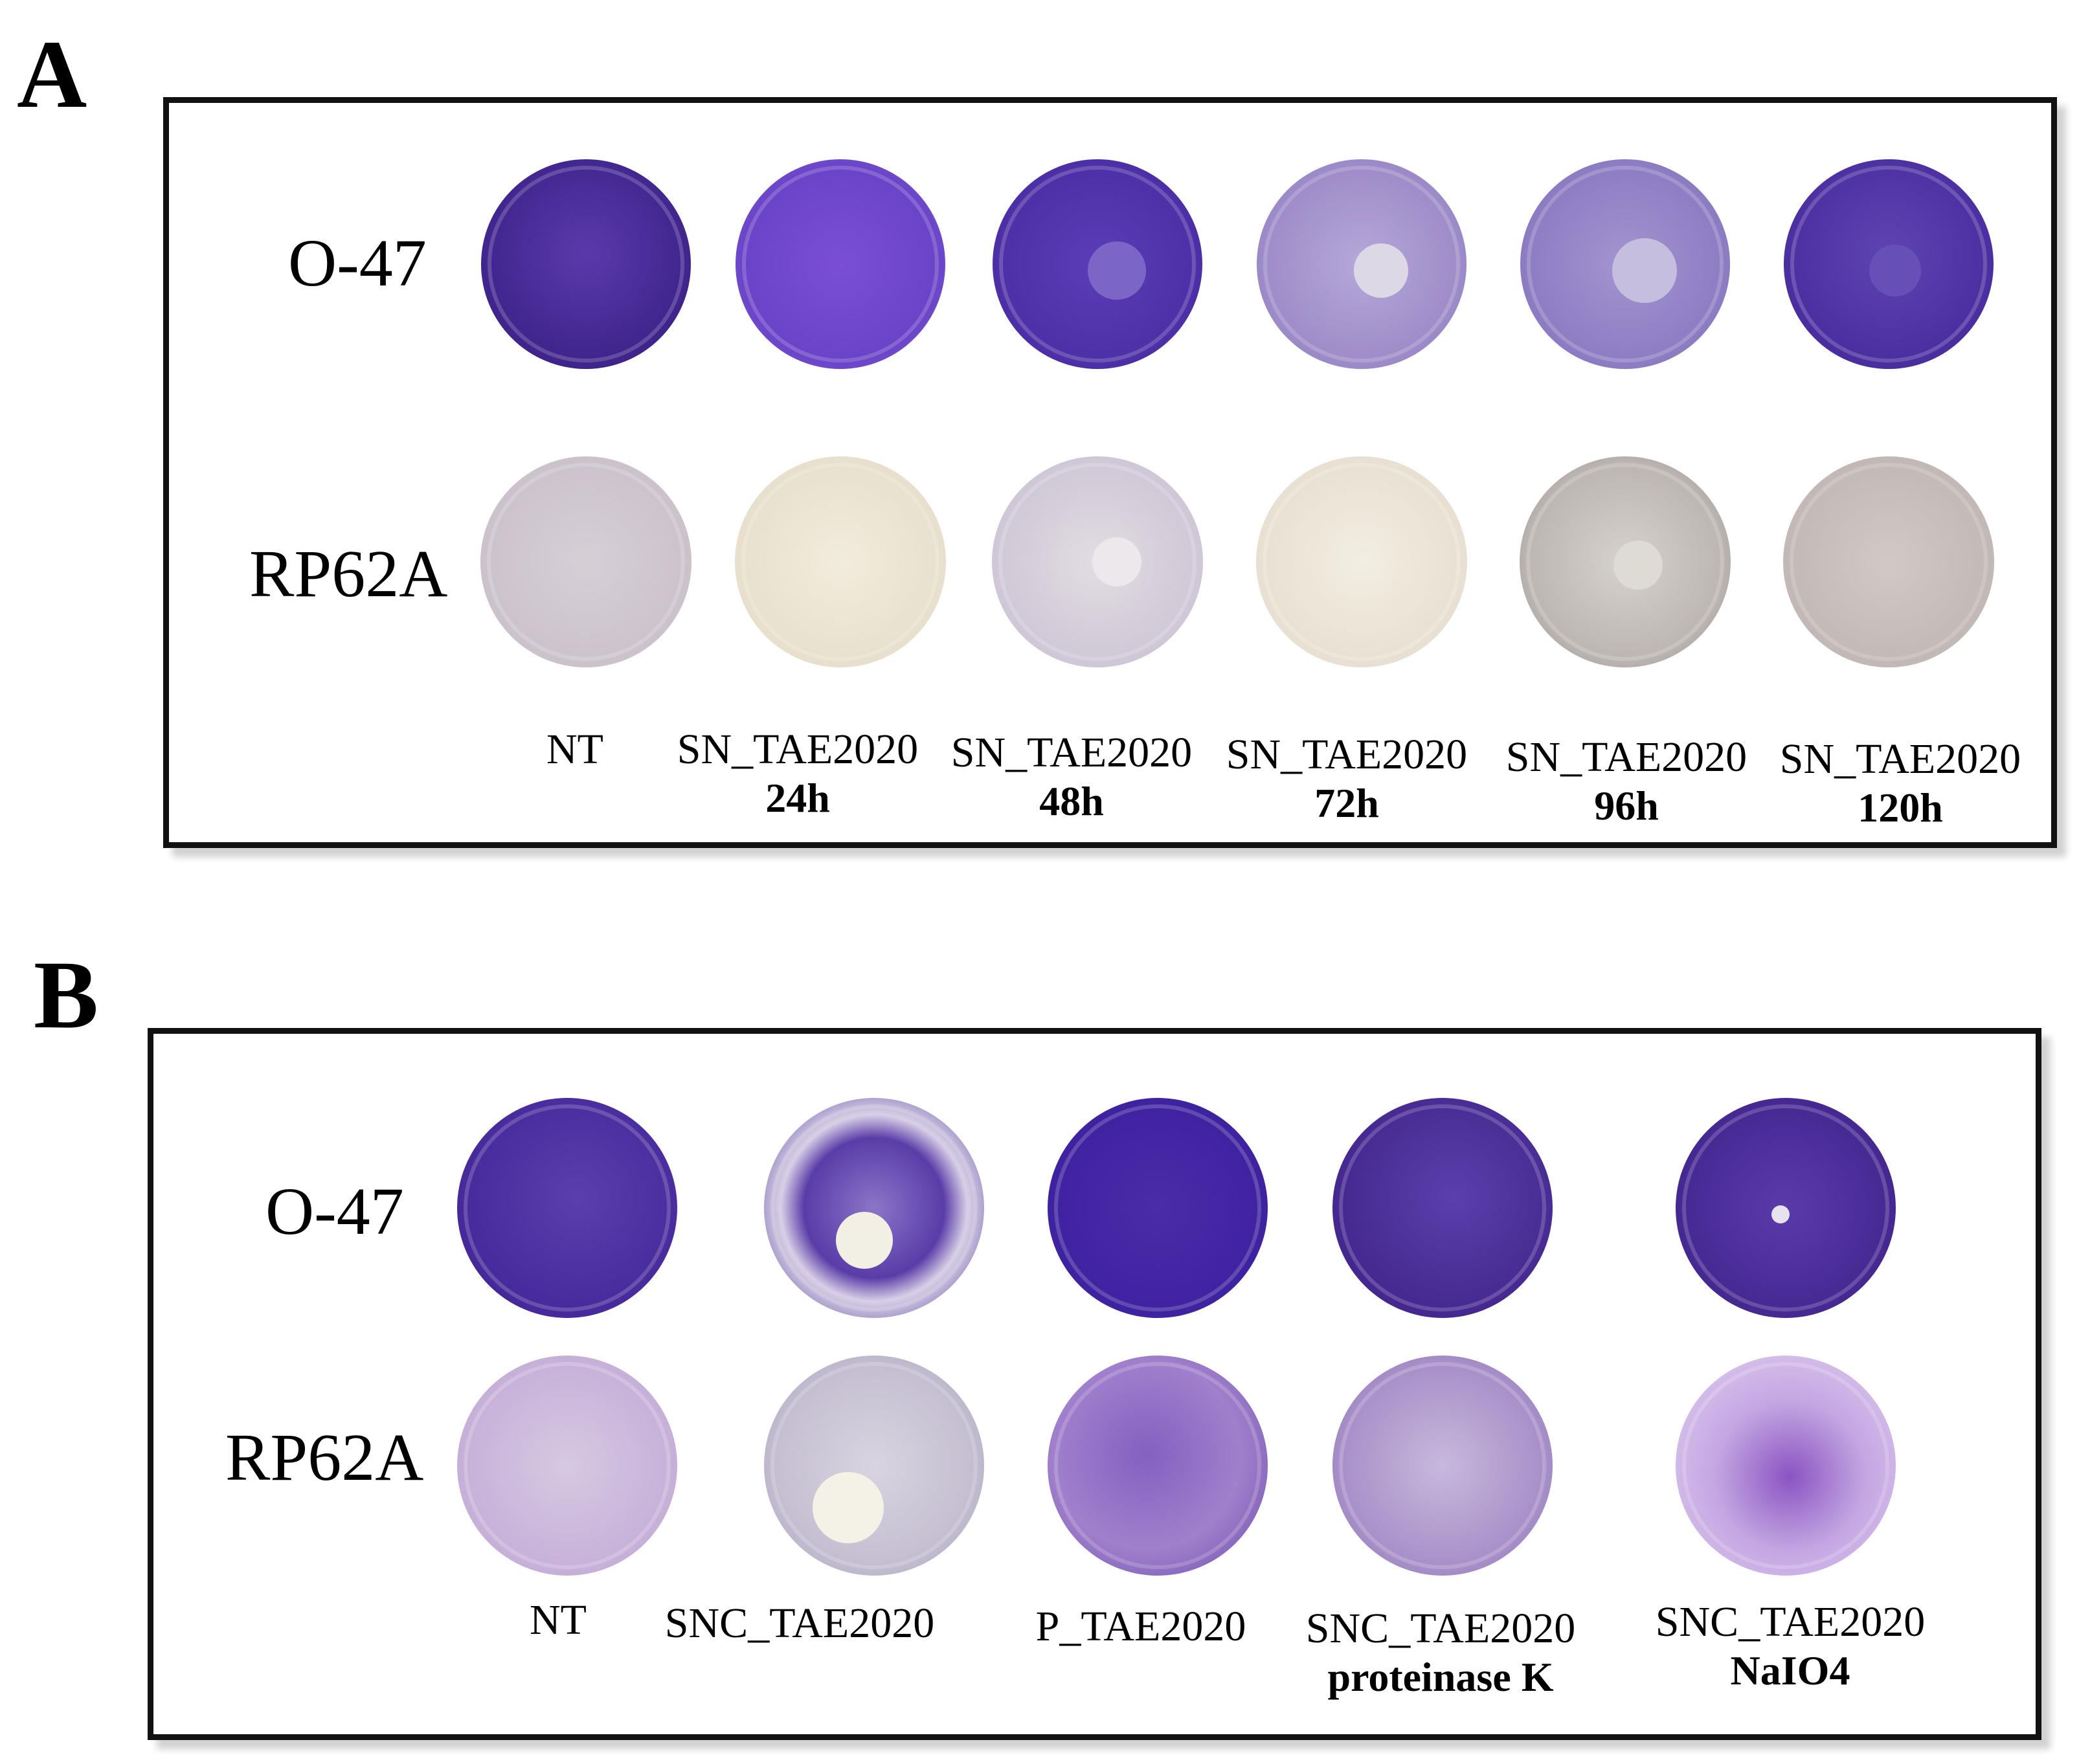 Image resolution: width=2079 pixels, height=1764 pixels. Describe the element at coordinates (348, 574) in the screenshot. I see `panel-a-row-label-rp62a: RP62A` at that location.